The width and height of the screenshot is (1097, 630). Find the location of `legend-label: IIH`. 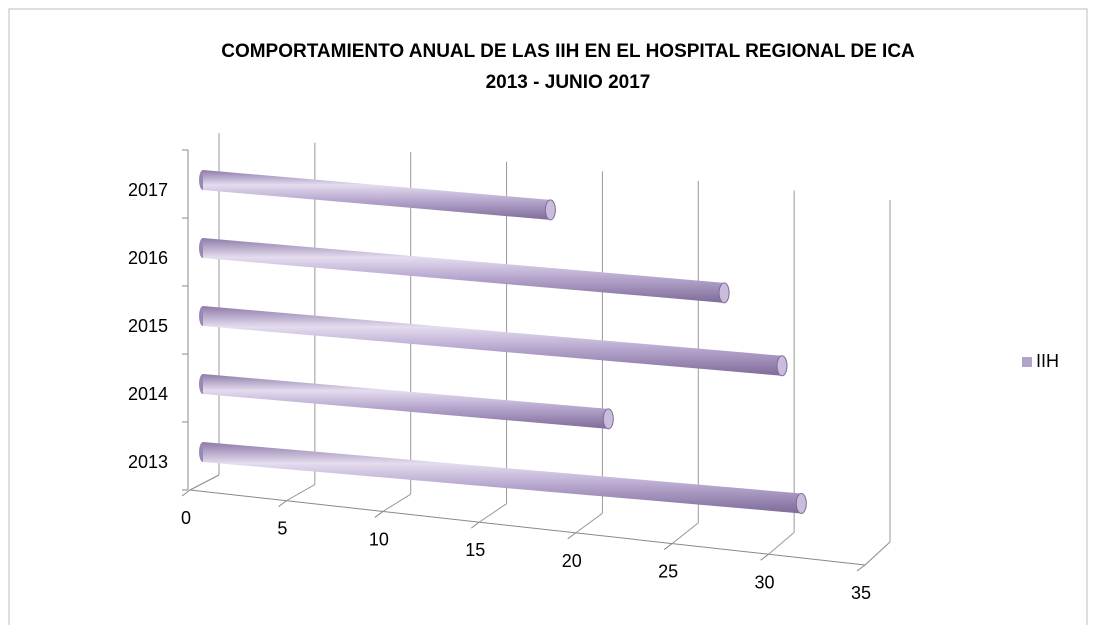

legend-label: IIH is located at coordinates (1047, 361).